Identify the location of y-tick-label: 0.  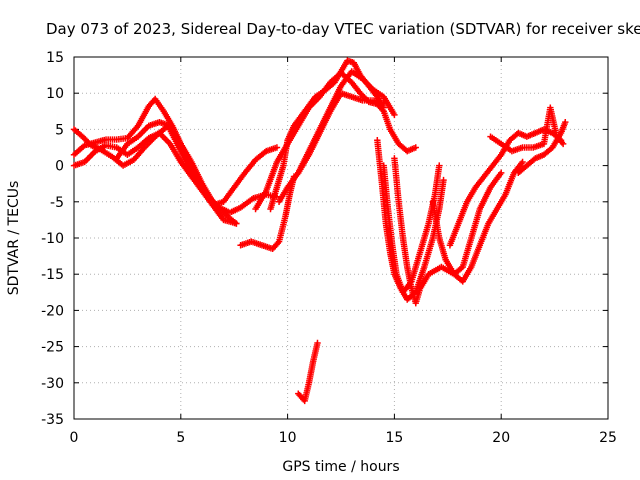
(59, 167).